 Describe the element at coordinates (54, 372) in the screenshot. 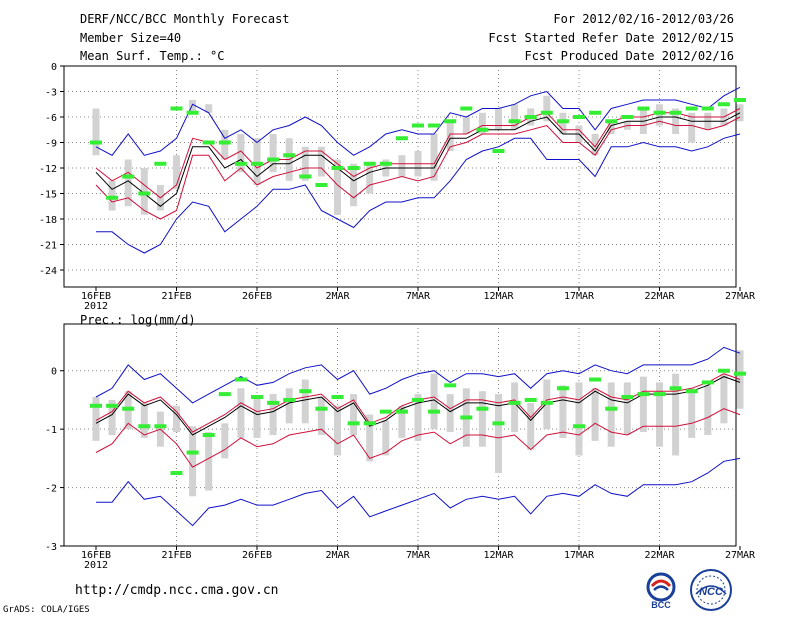

I see `y-tick-label: 0` at that location.